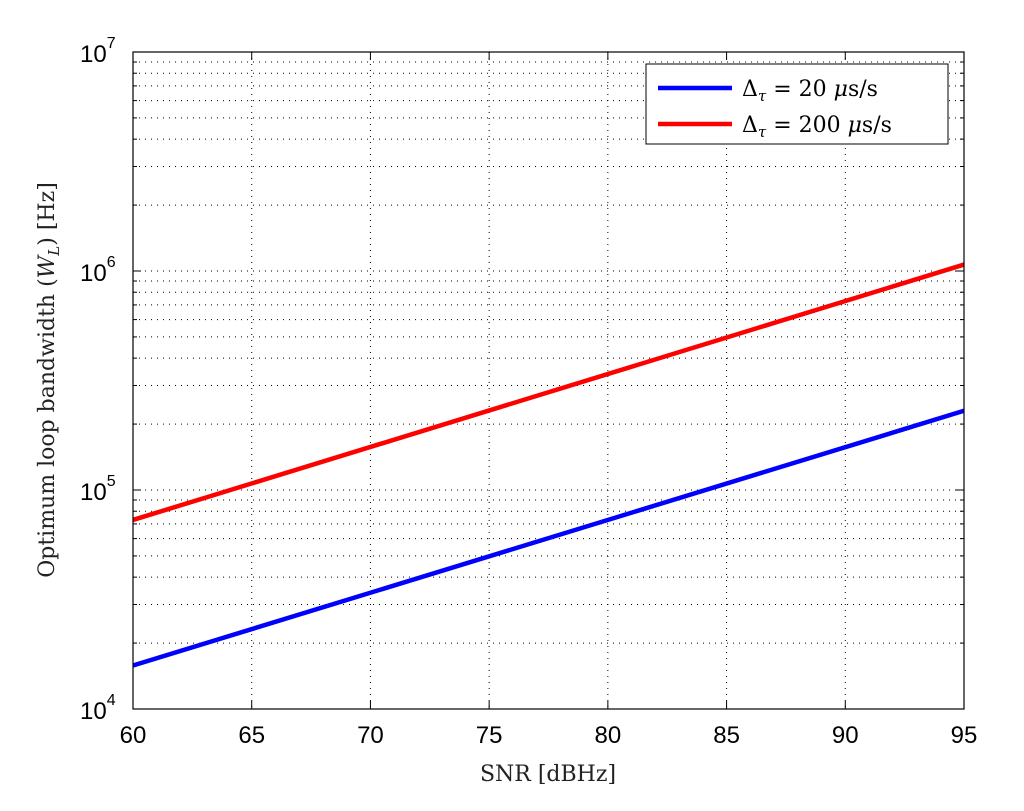  What do you see at coordinates (845, 735) in the screenshot?
I see `x-tick-label: 90` at bounding box center [845, 735].